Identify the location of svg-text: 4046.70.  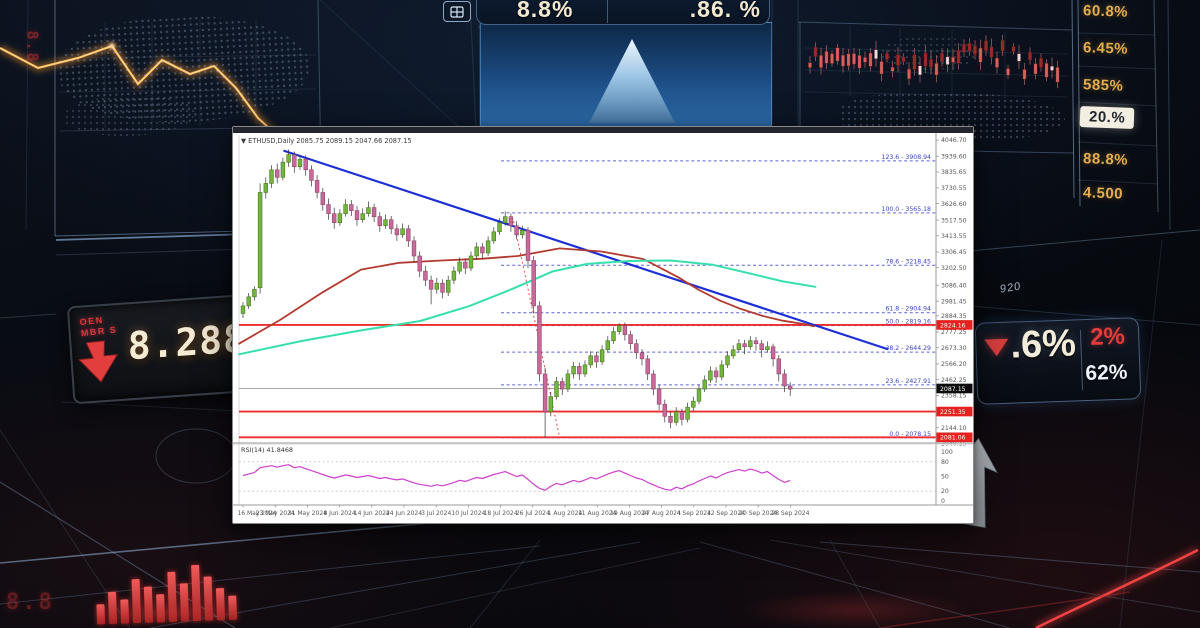
(954, 140).